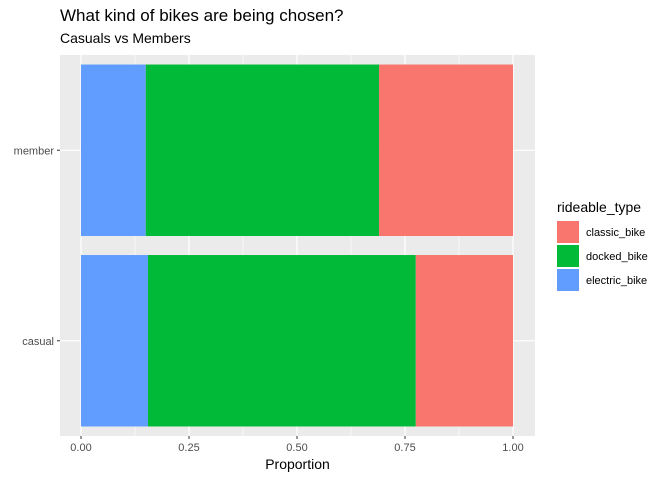 The width and height of the screenshot is (672, 480). I want to click on x-tick-label: 0.25, so click(188, 448).